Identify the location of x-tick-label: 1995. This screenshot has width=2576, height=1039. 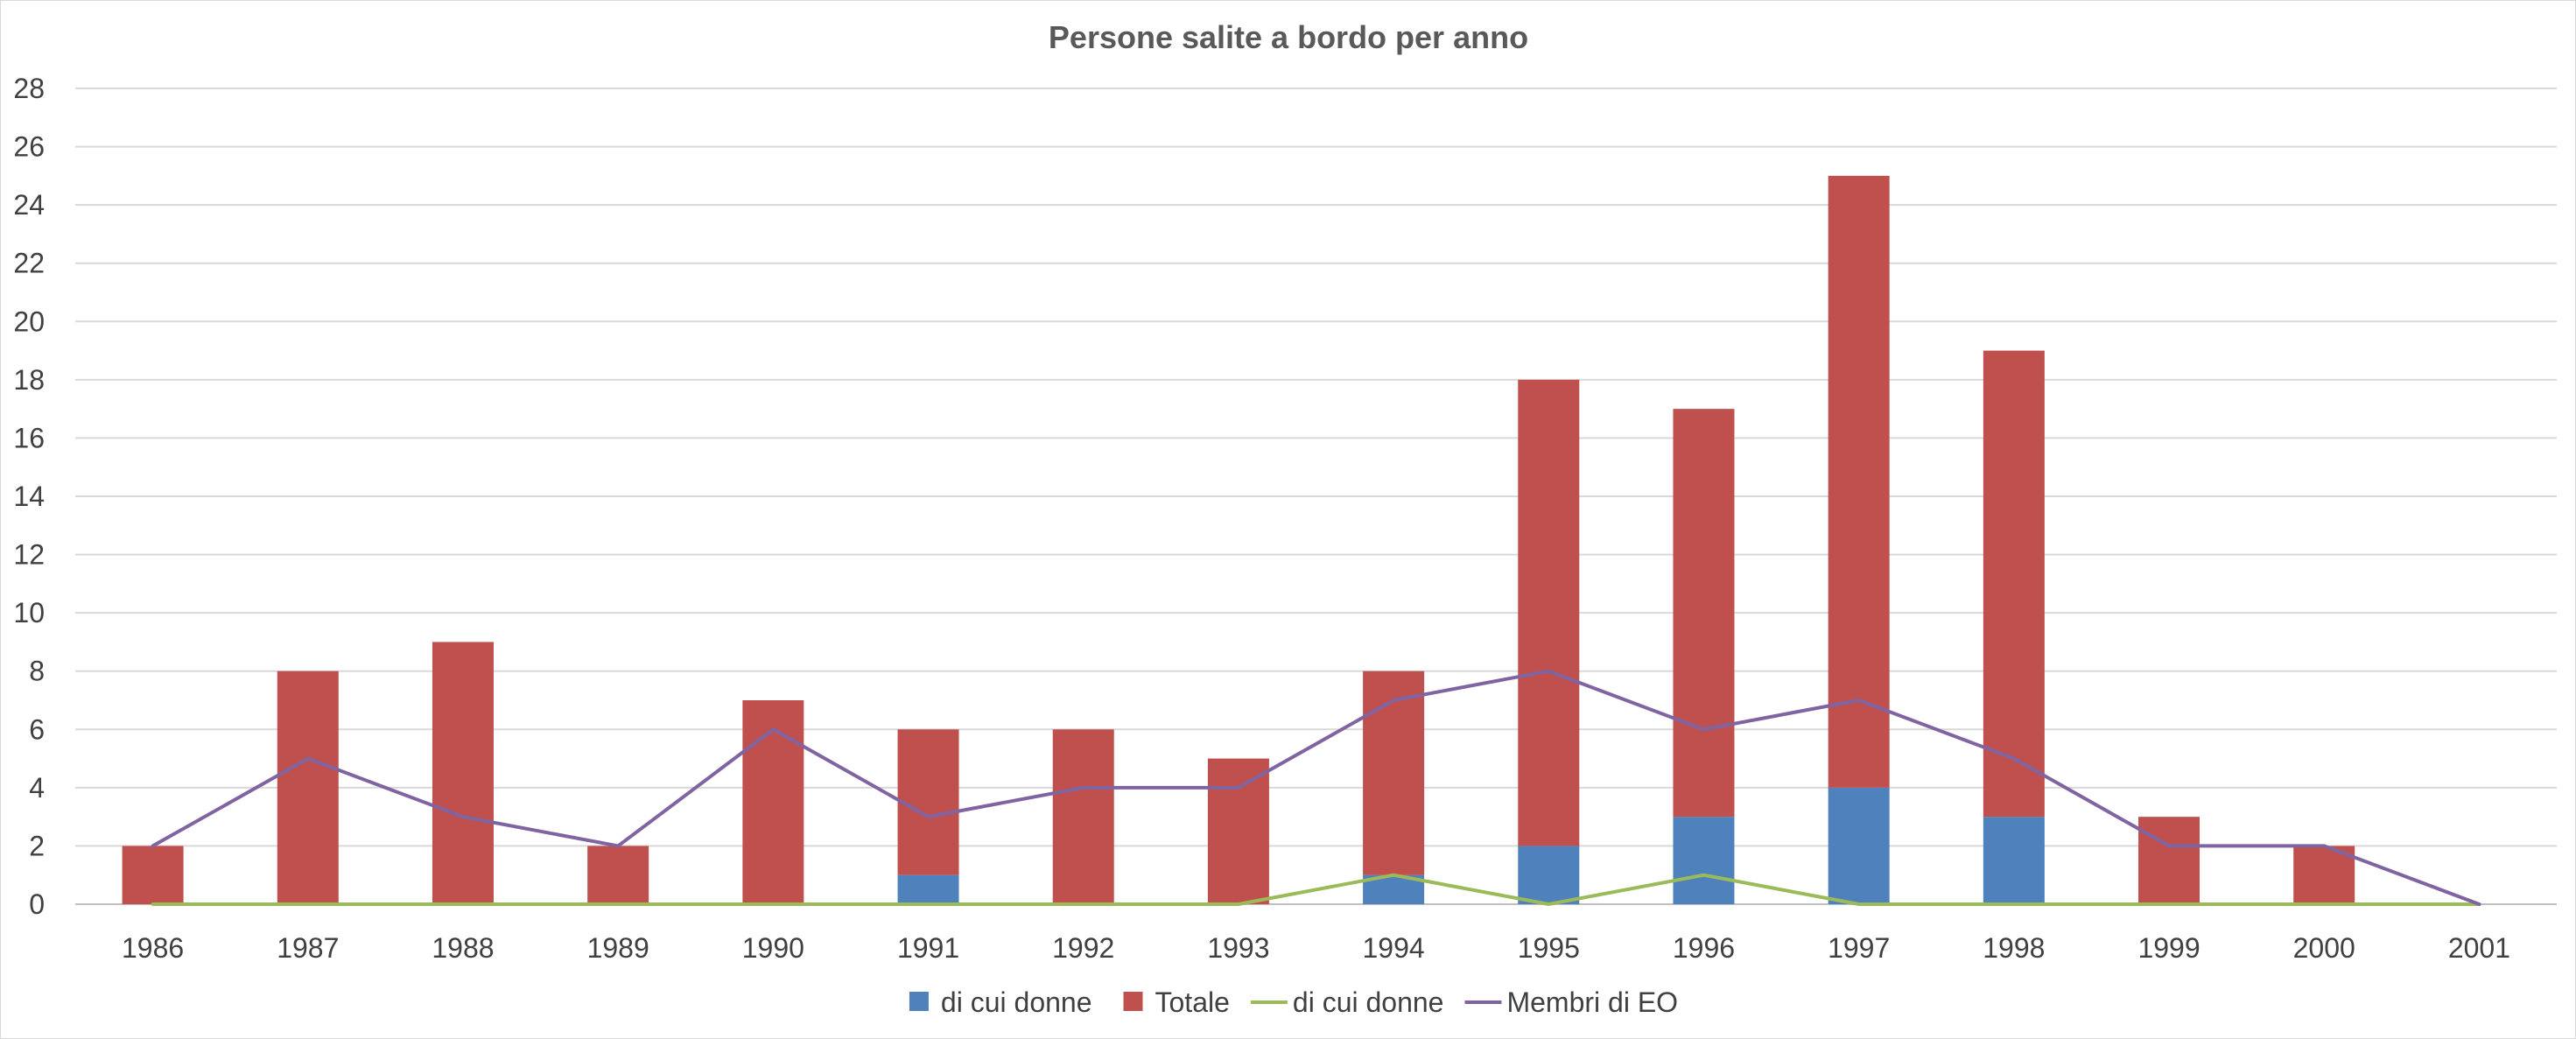
(1549, 948).